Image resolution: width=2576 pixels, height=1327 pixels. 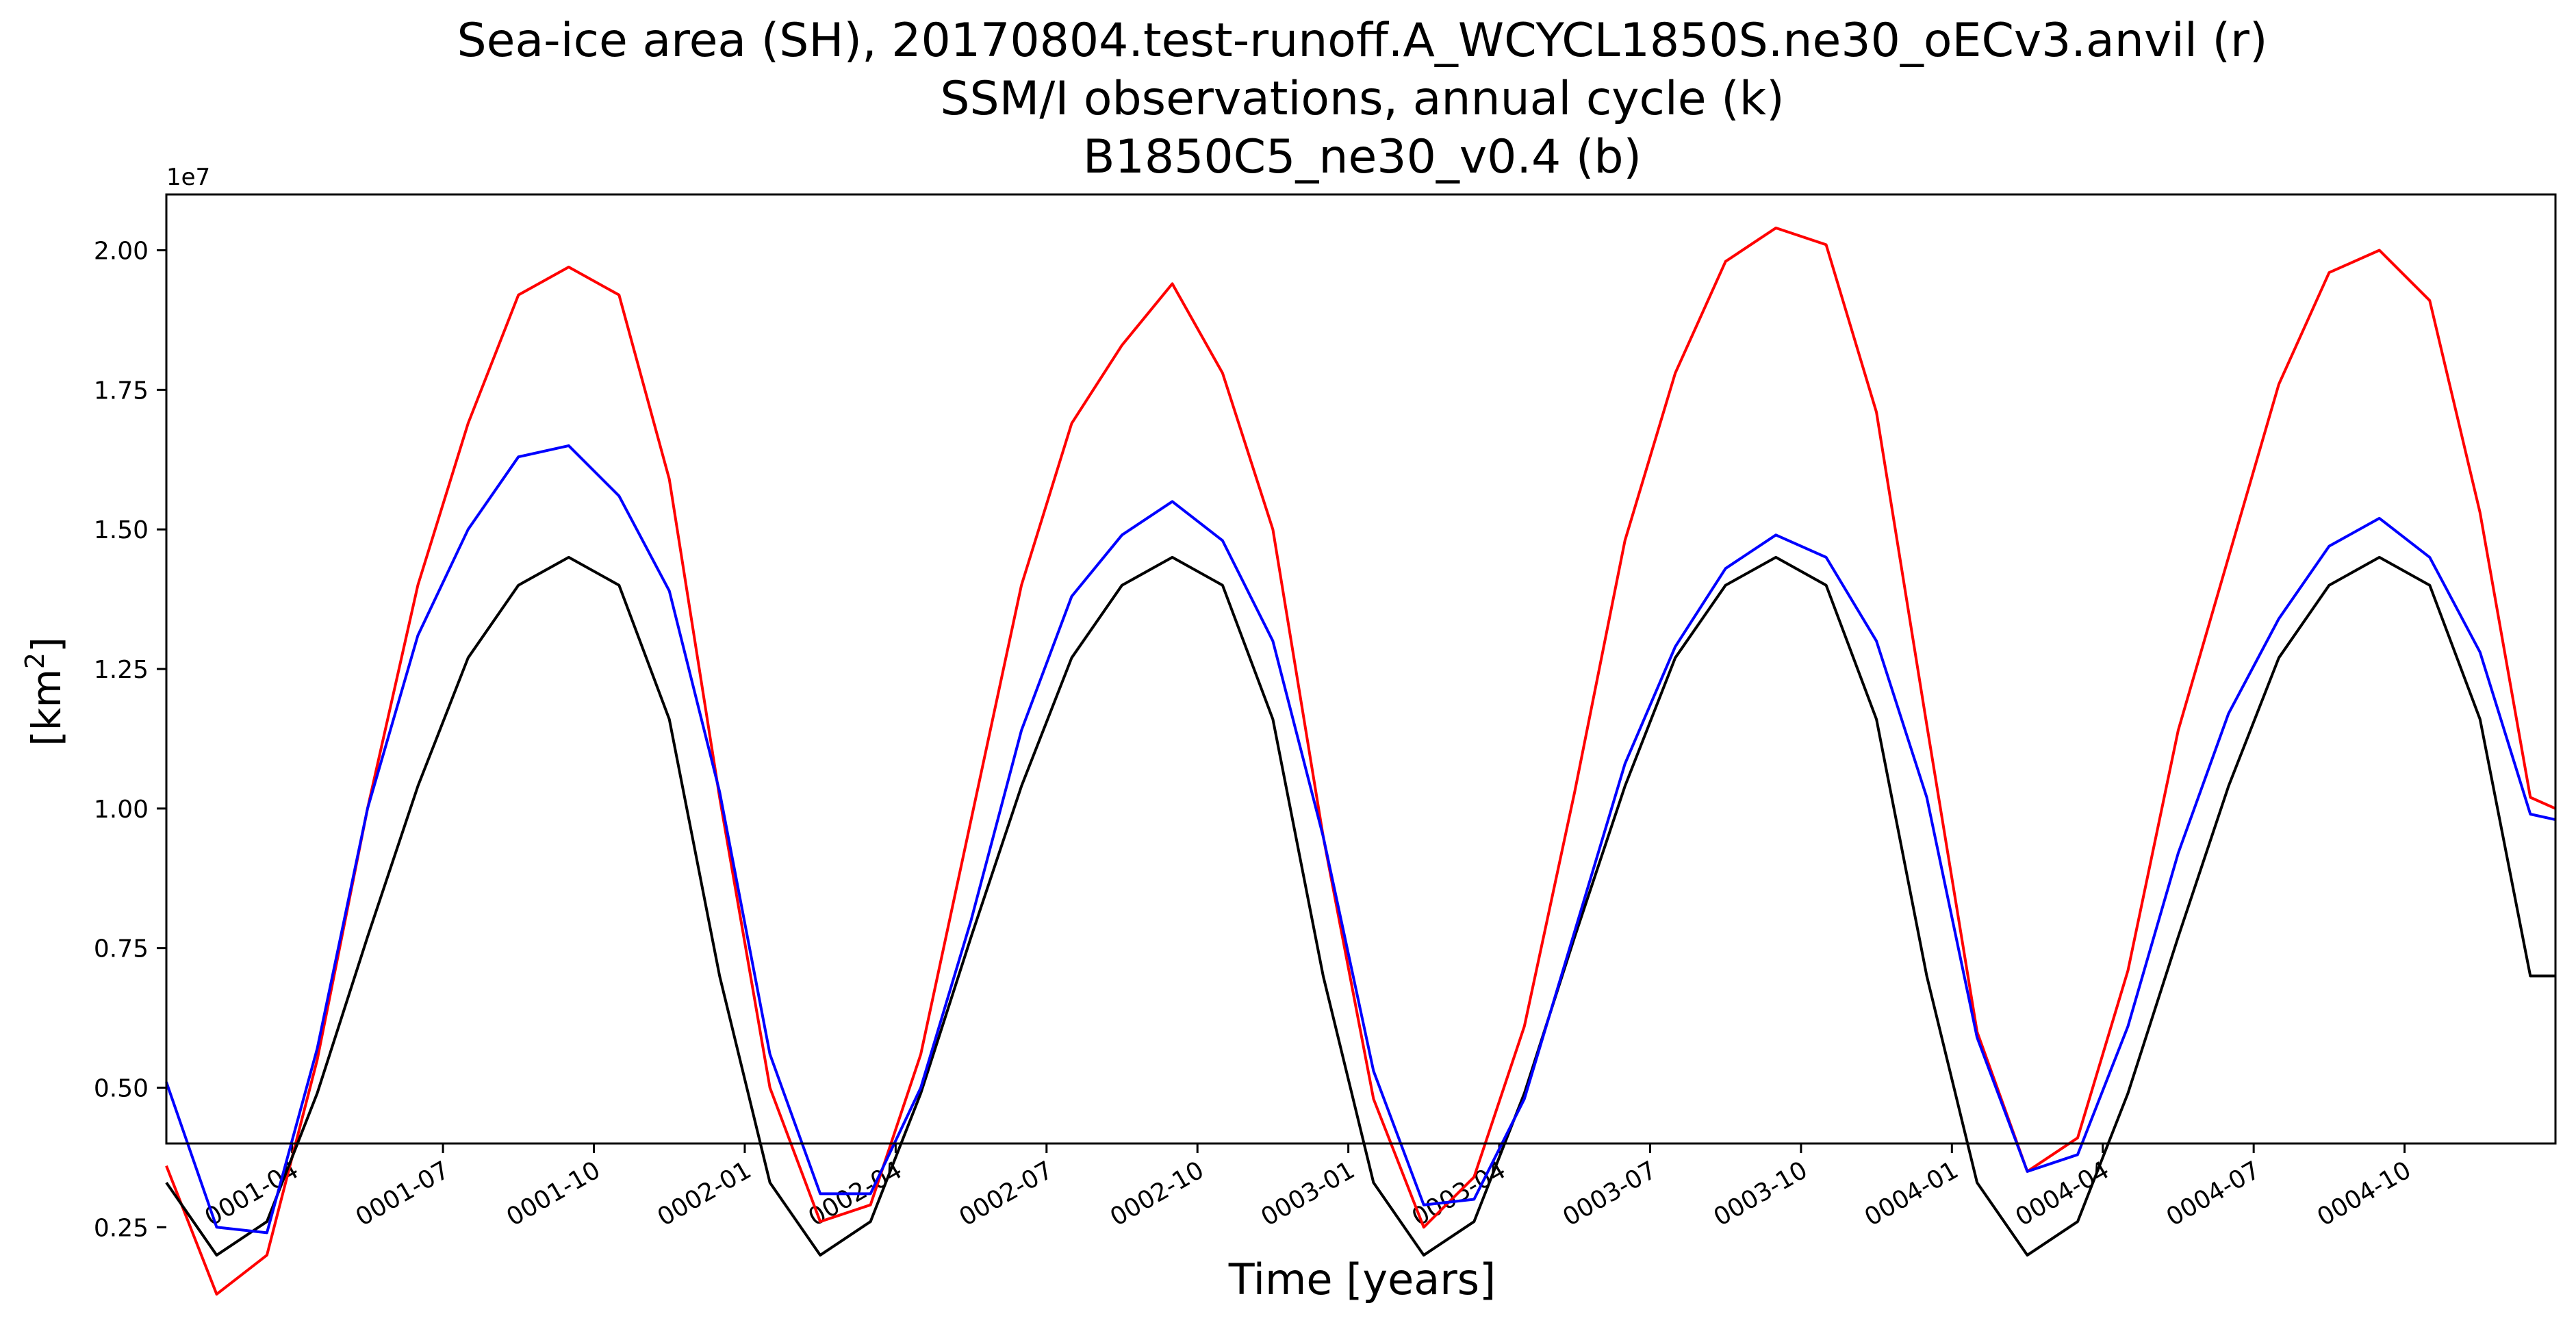 I want to click on y-tick-label: 1.00, so click(x=121, y=810).